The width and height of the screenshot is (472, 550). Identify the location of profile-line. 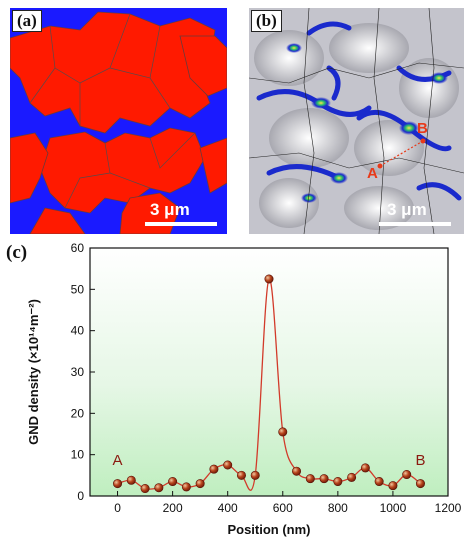
(401, 153).